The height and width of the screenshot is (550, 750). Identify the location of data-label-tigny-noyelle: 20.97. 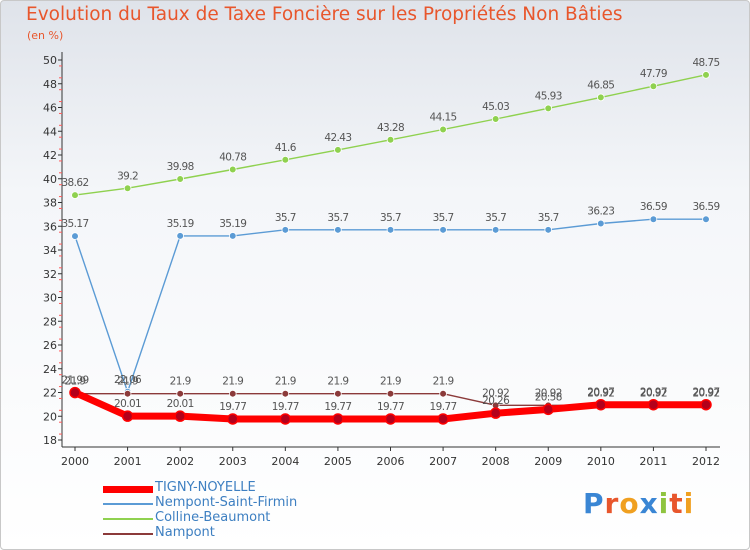
(653, 393).